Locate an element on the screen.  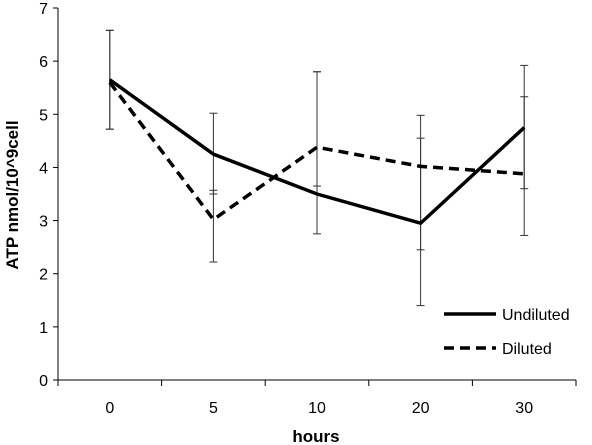
y-tick-label: 7 is located at coordinates (43, 9).